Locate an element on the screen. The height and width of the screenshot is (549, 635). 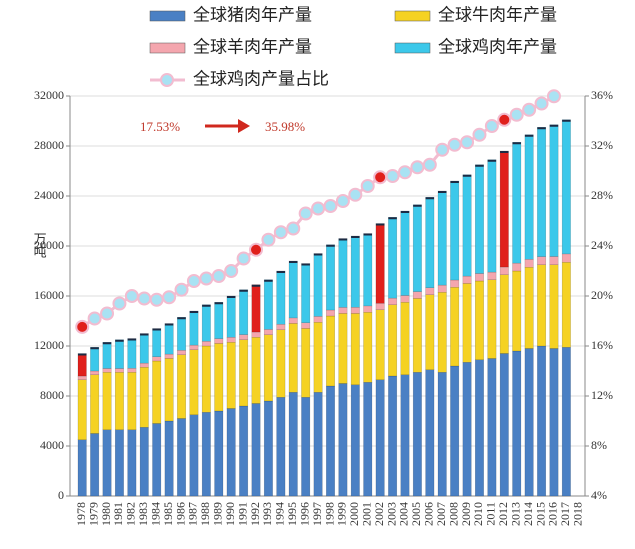
x-tick-label: 2003 is located at coordinates (391, 514).